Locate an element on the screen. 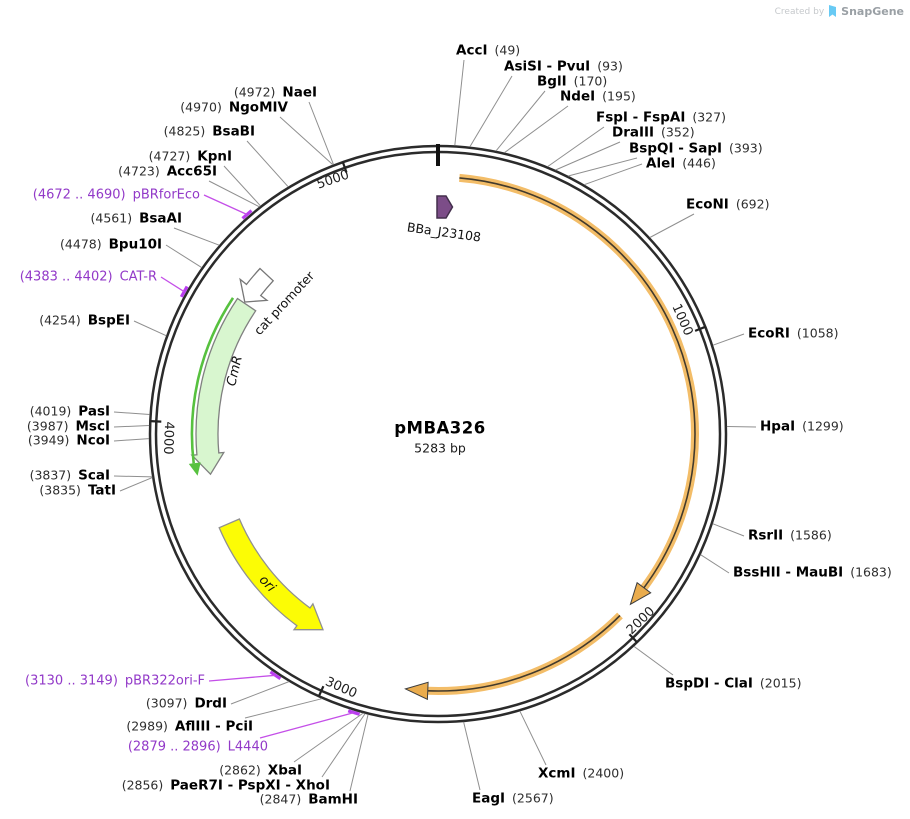 The height and width of the screenshot is (819, 910). leader-line-BsaBI is located at coordinates (267, 164).